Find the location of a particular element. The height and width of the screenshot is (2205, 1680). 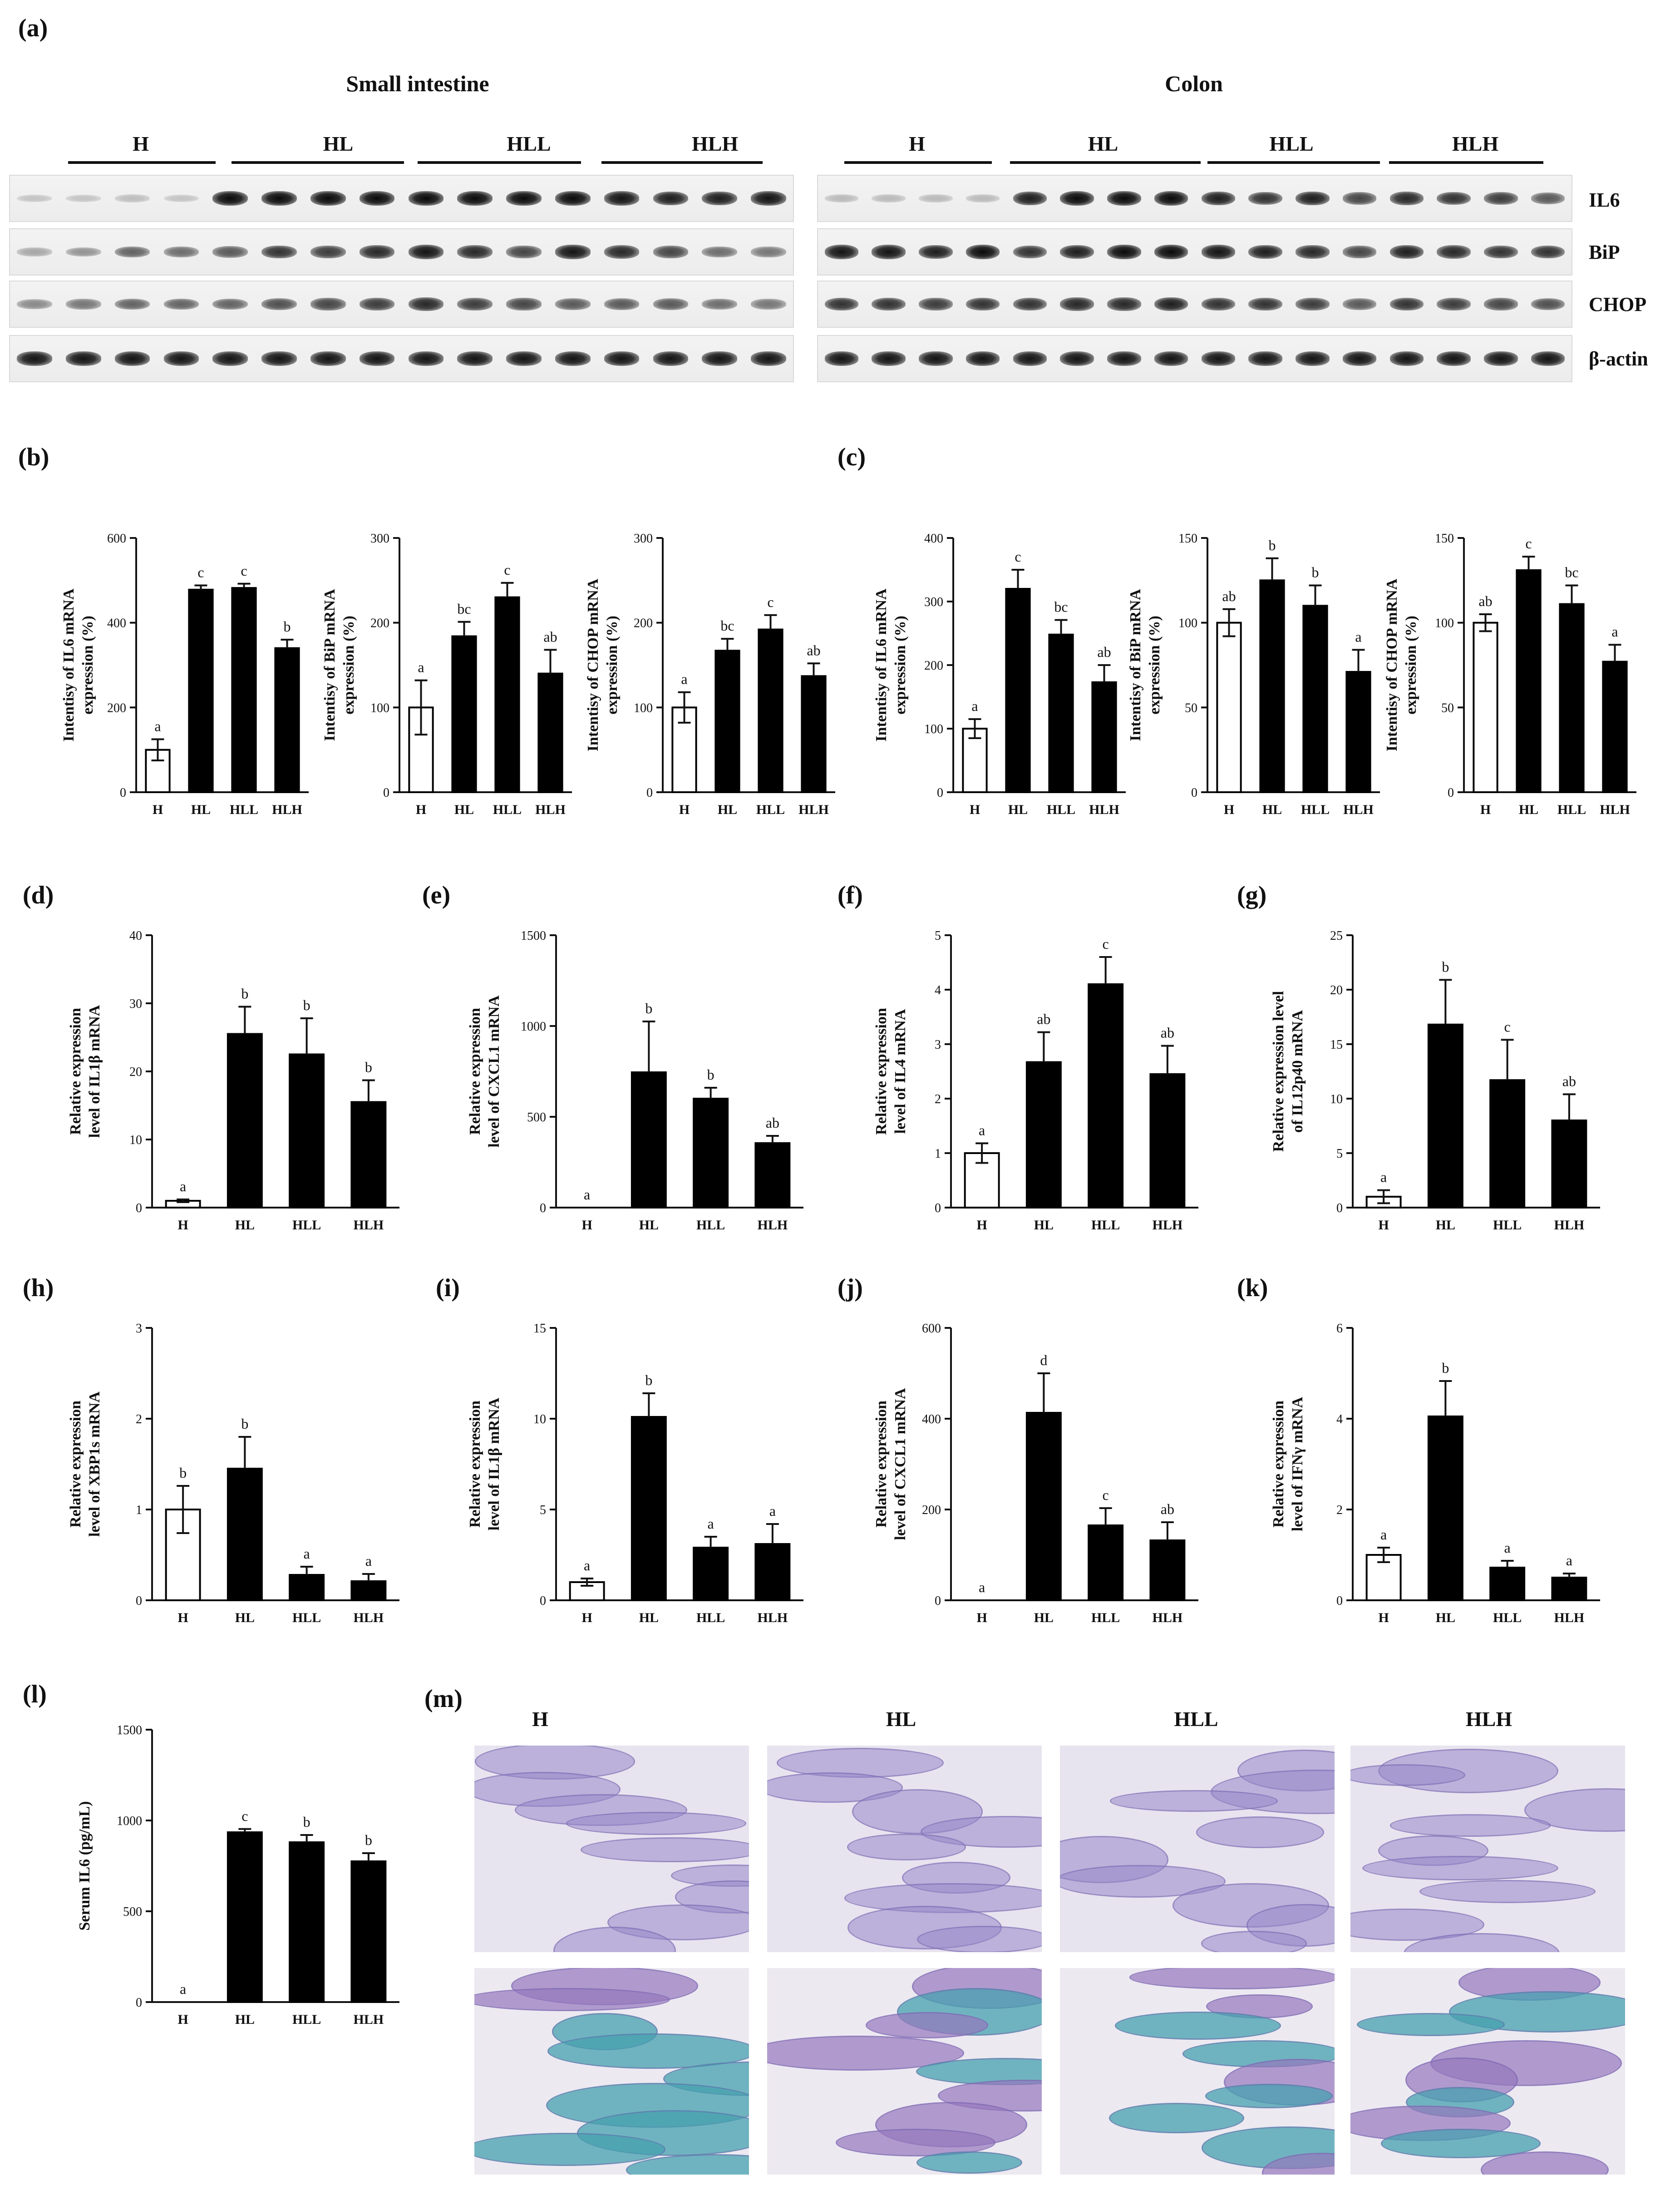

lane-group-line is located at coordinates (1466, 162).